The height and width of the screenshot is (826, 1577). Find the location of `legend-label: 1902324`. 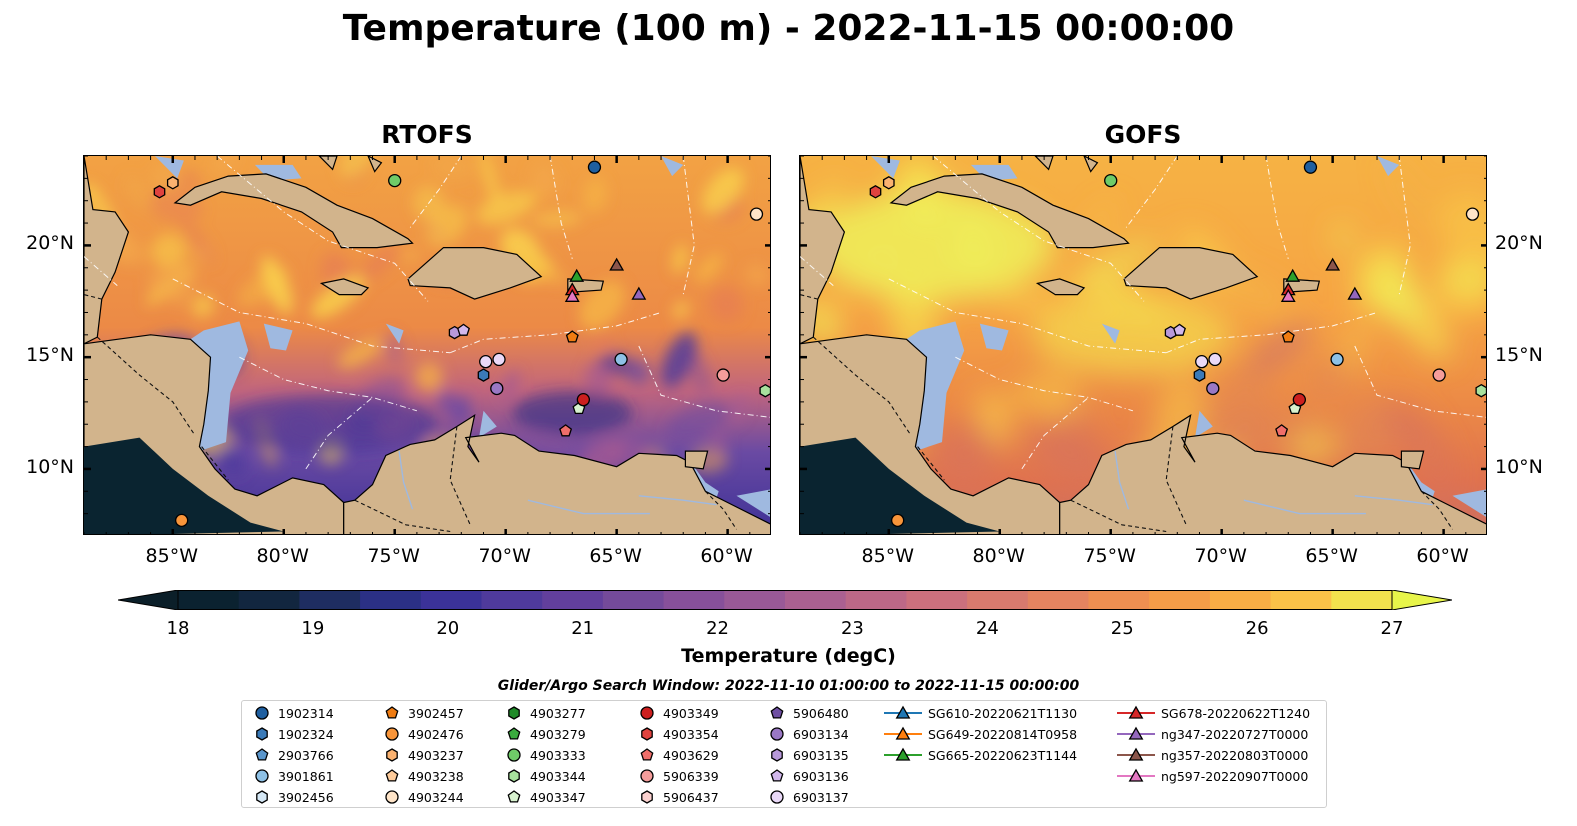

legend-label: 1902324 is located at coordinates (306, 734).